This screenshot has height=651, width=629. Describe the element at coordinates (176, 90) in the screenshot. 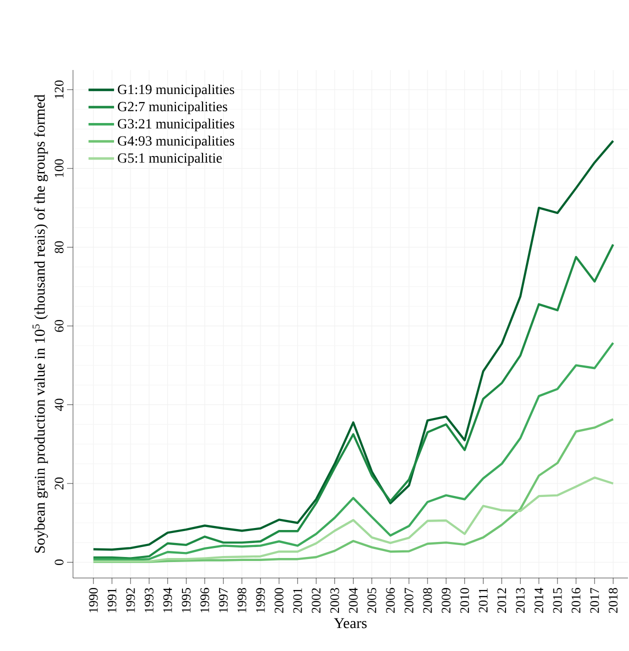

I see `legend-label: G1:19 municipalities` at that location.